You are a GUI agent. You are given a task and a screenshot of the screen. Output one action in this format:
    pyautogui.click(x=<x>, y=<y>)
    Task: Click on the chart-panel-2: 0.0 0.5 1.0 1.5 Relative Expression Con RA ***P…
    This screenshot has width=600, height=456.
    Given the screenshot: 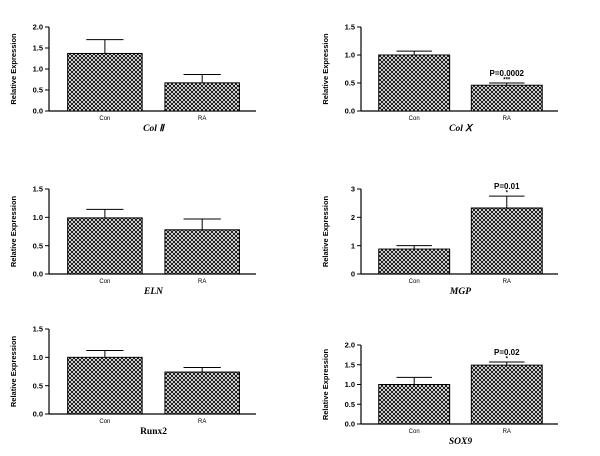 What is the action you would take?
    pyautogui.click(x=439, y=78)
    